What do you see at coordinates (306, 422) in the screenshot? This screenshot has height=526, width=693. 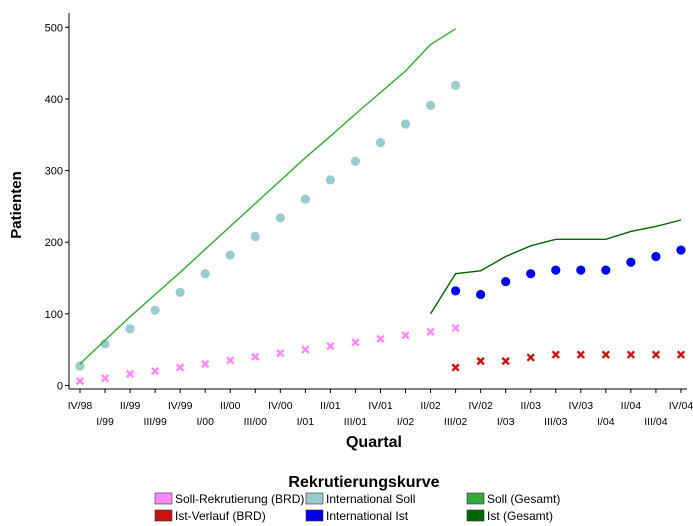 I see `x-tick-label: I/01` at bounding box center [306, 422].